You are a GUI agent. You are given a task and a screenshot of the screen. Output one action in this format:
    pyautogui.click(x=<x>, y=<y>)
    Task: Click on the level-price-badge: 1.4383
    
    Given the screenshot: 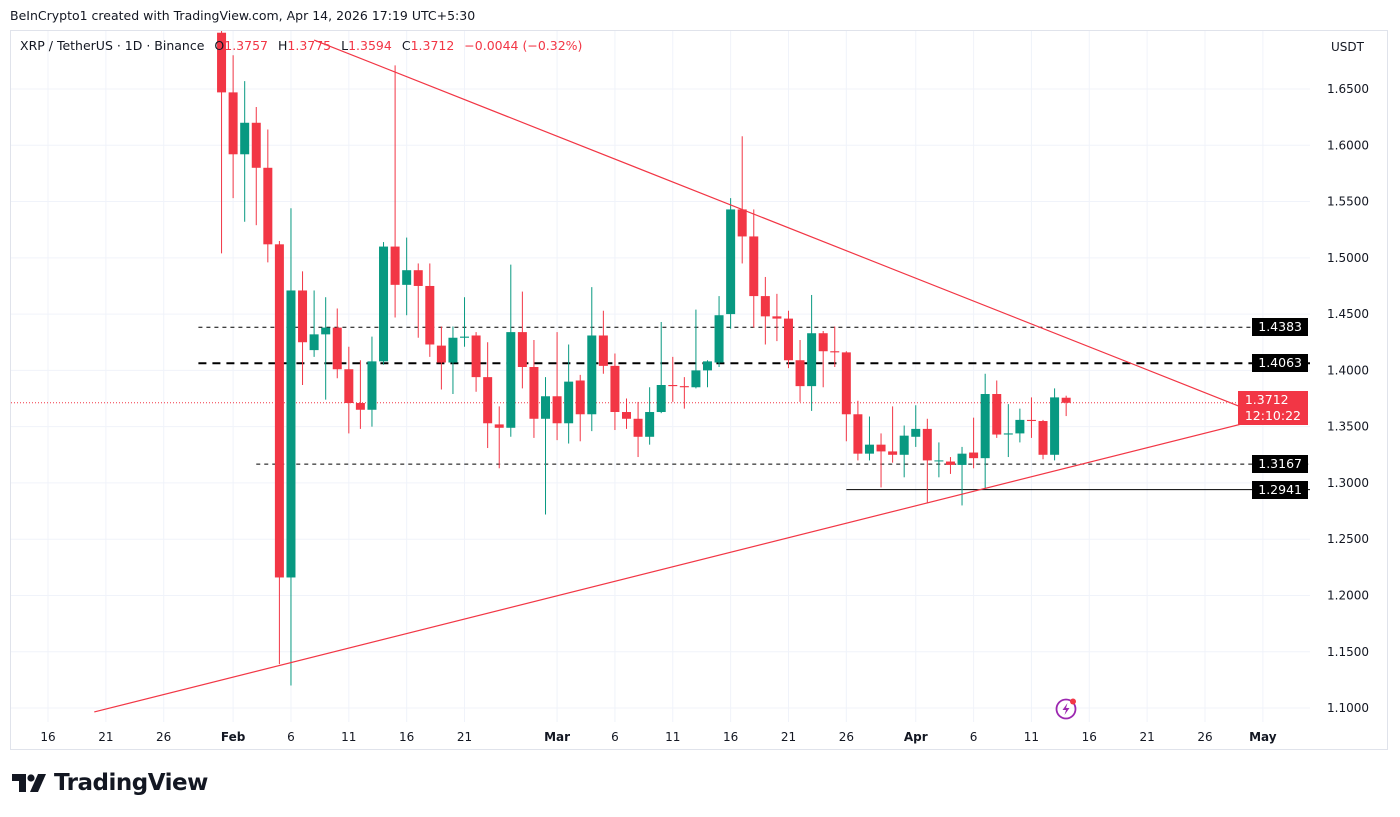 What is the action you would take?
    pyautogui.click(x=1280, y=327)
    